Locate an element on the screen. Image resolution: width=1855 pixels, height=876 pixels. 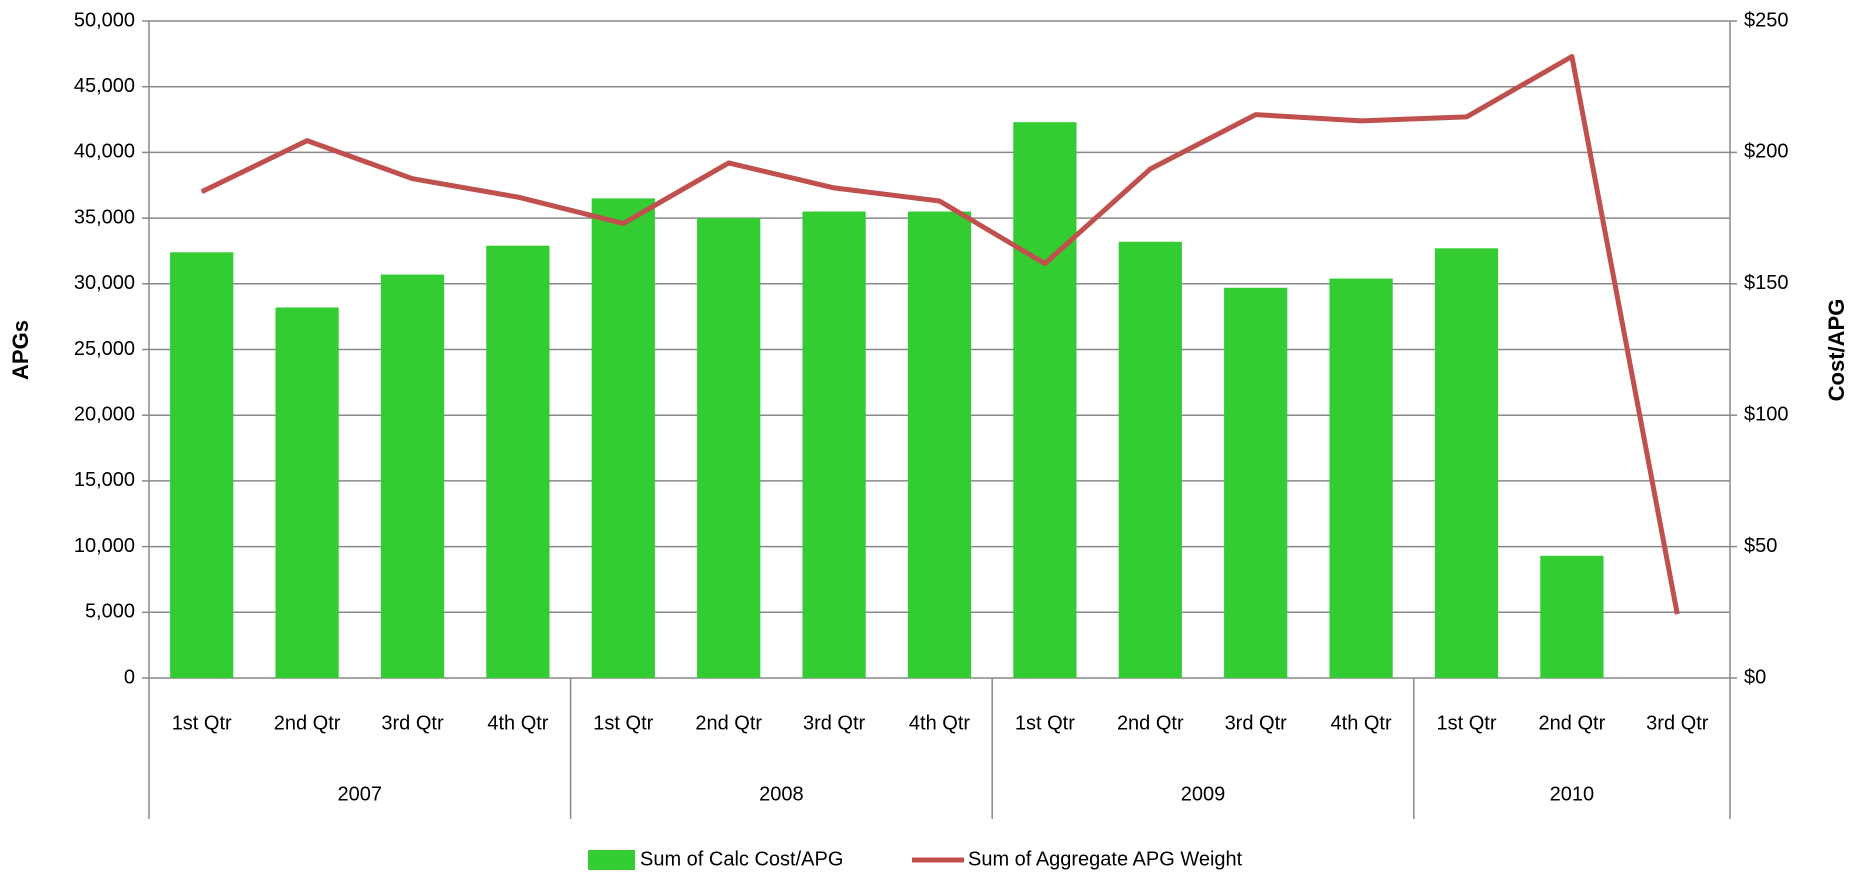
y2-axis-title: Cost/APG is located at coordinates (1836, 350).